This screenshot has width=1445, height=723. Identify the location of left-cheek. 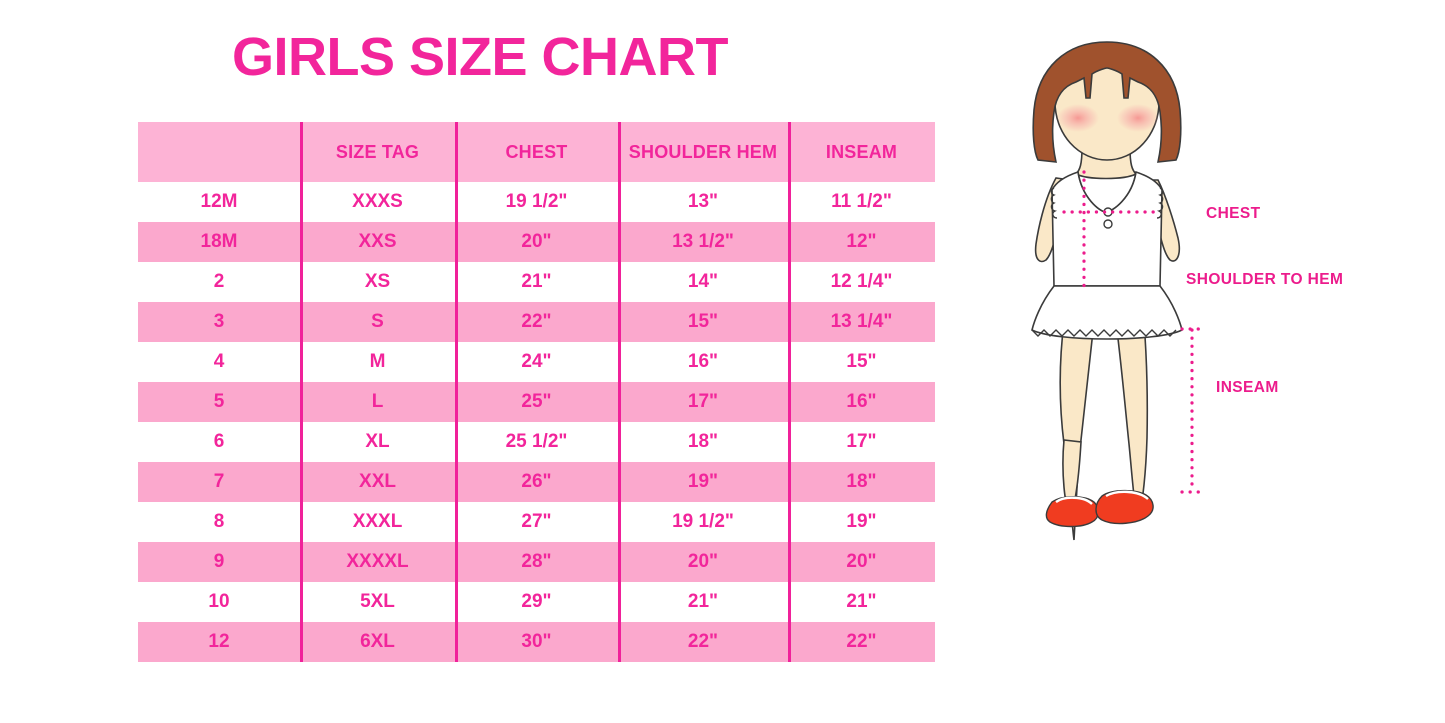
(1078, 118).